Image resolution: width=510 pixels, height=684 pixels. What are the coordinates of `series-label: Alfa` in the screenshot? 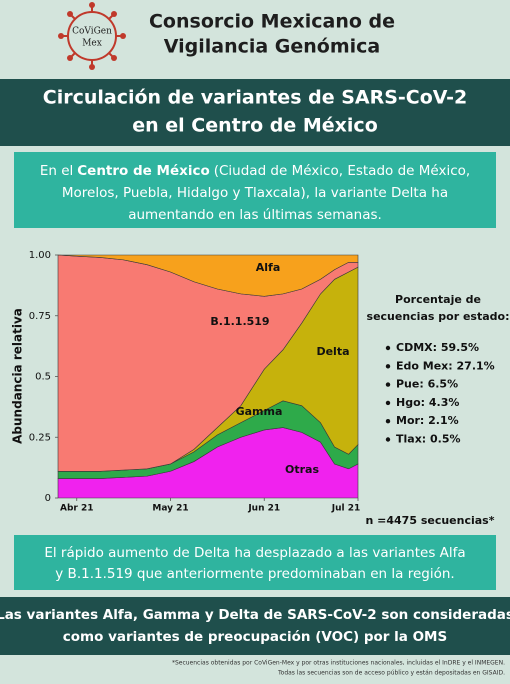 It's located at (268, 267).